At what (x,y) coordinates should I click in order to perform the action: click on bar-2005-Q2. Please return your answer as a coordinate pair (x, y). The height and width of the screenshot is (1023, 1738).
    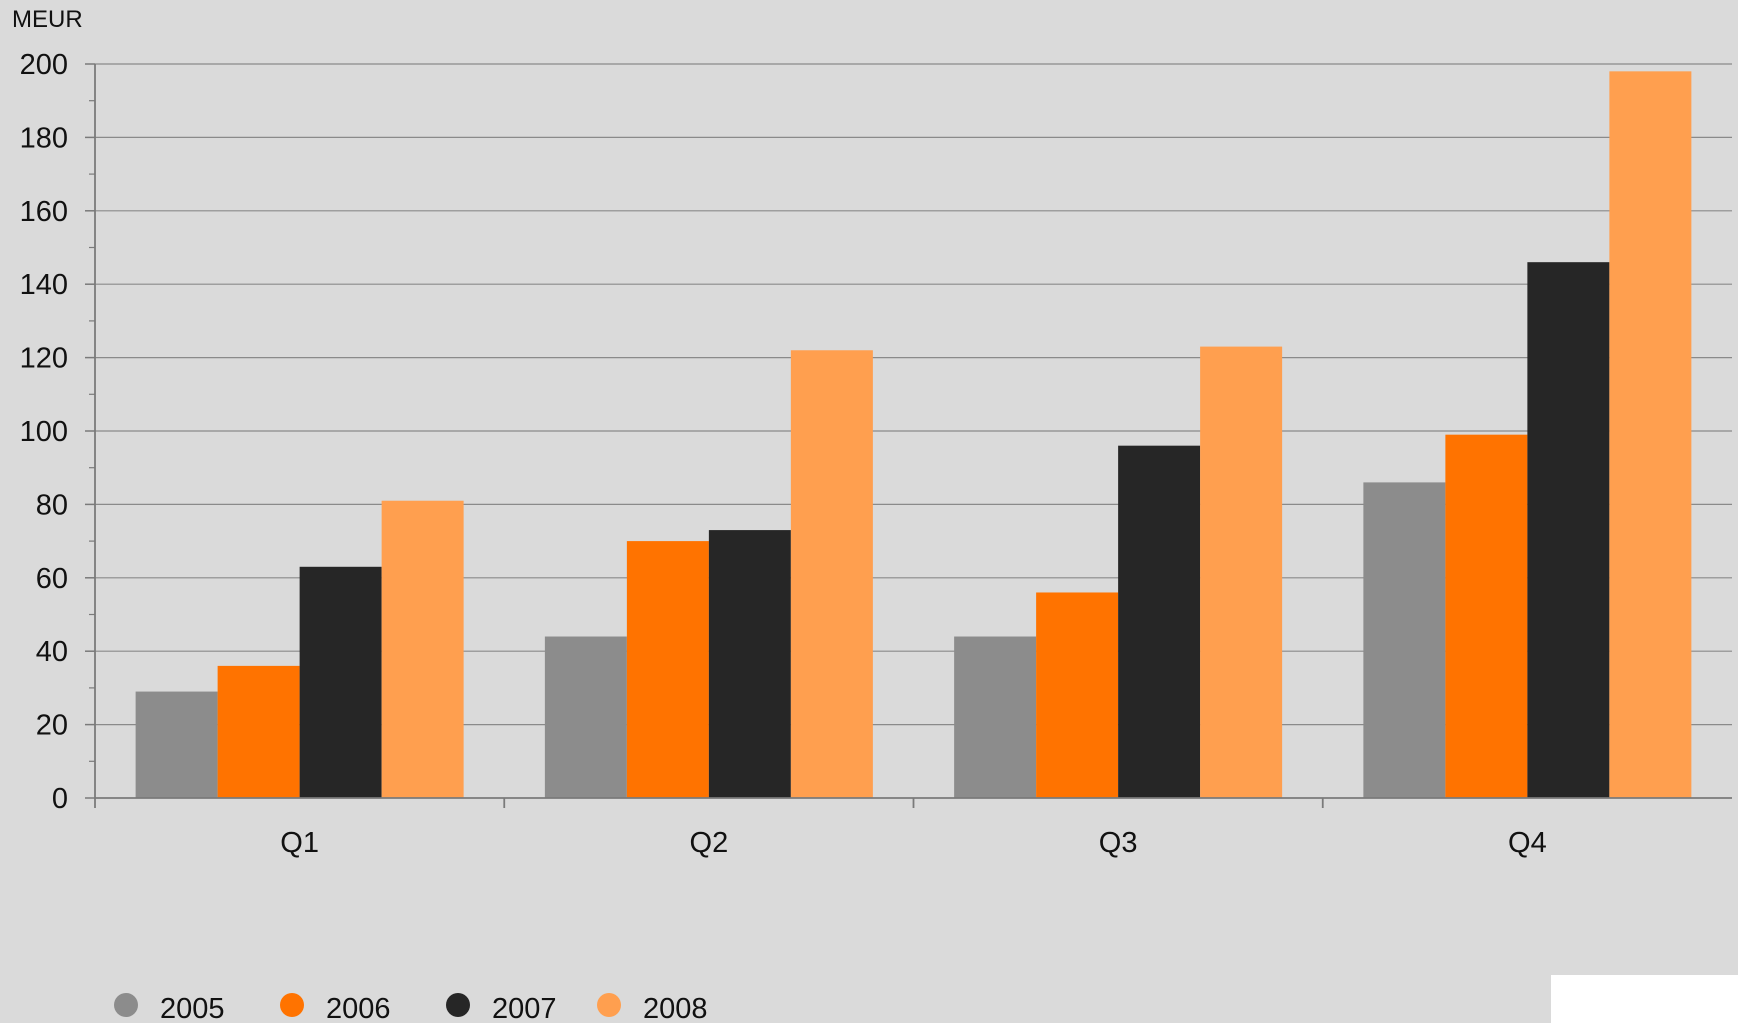
    Looking at the image, I should click on (585, 717).